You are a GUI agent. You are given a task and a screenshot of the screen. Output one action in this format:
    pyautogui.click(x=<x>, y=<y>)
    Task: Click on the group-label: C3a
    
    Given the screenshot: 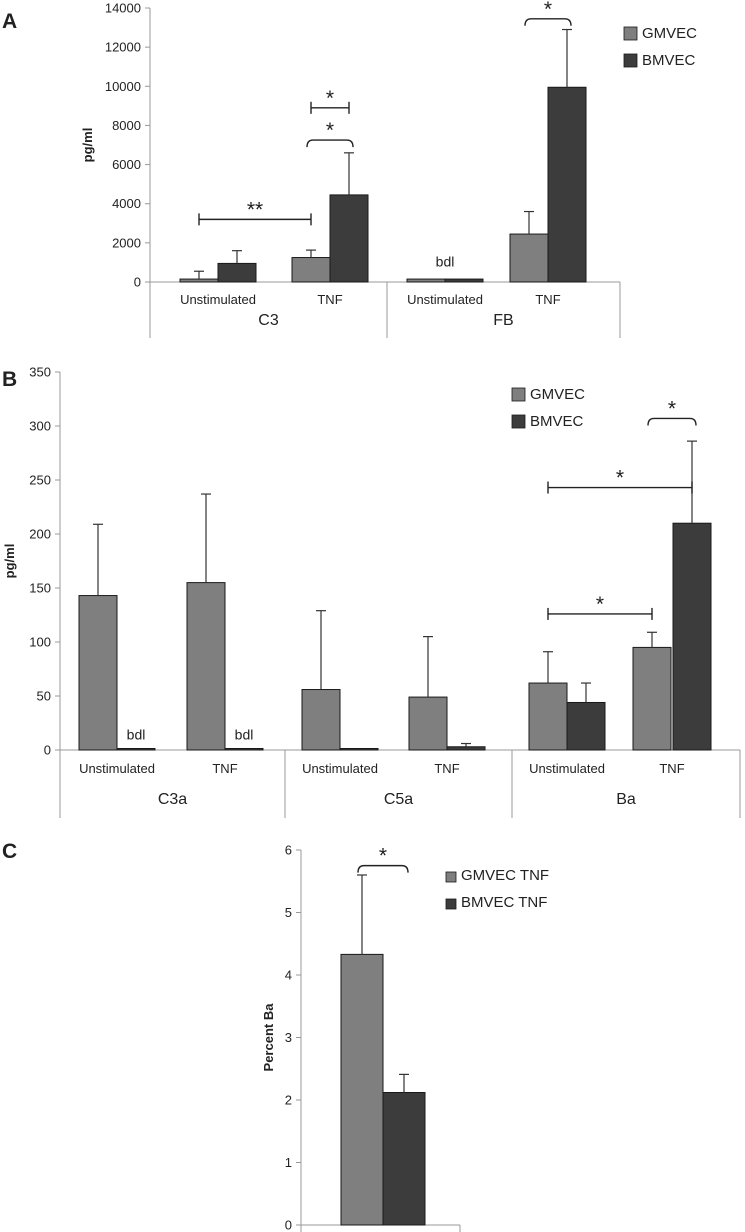 What is the action you would take?
    pyautogui.click(x=172, y=799)
    